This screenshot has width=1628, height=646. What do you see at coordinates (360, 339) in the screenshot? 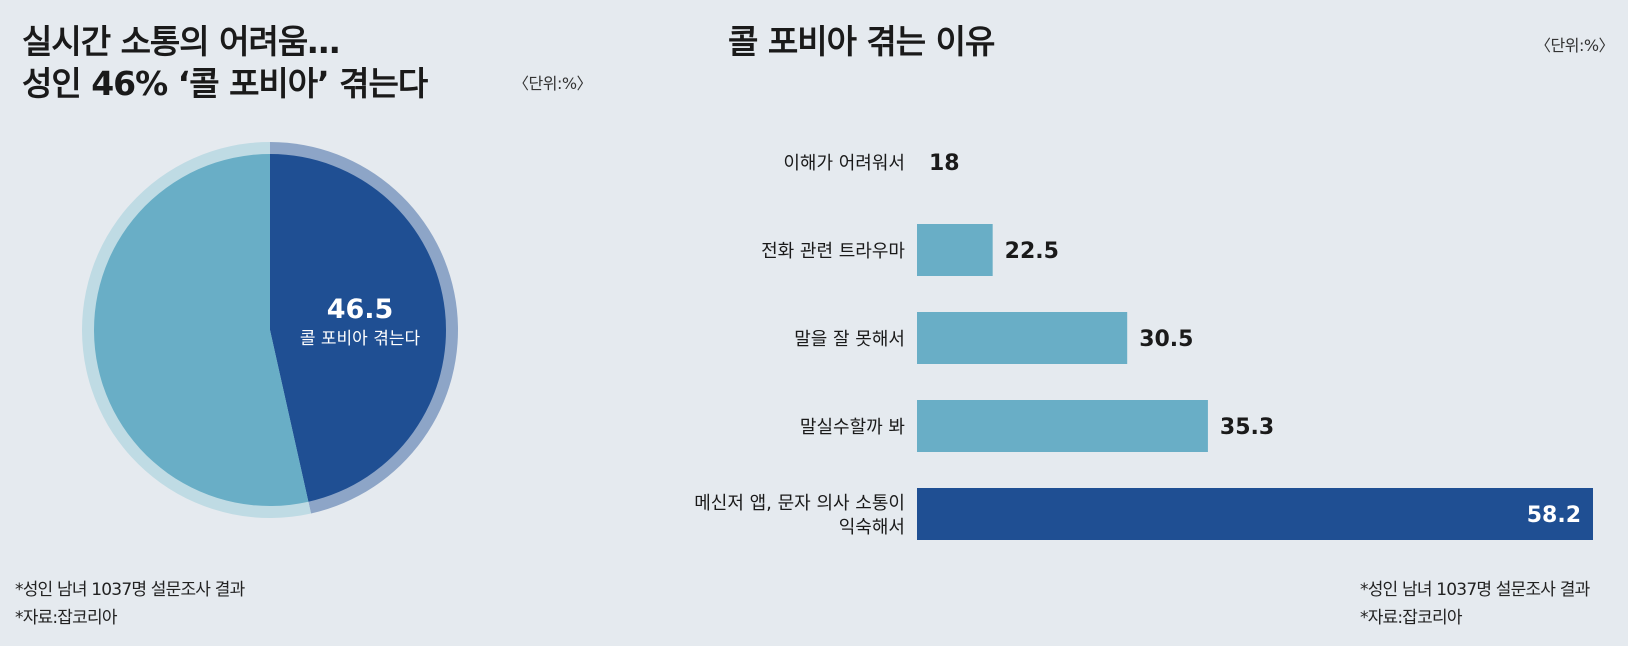
I see `pie-data-label-text: 콜 포비아 겪는다` at bounding box center [360, 339].